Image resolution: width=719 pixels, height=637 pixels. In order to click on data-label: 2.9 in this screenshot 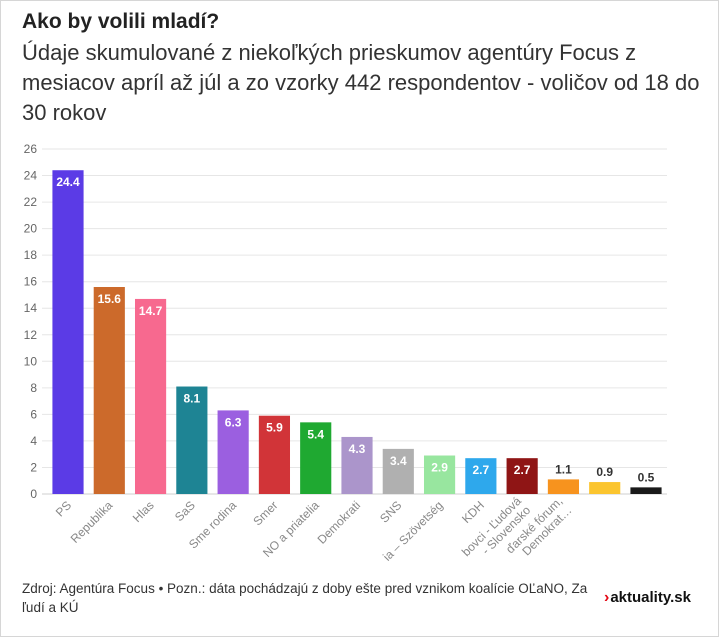, I will do `click(439, 468)`.